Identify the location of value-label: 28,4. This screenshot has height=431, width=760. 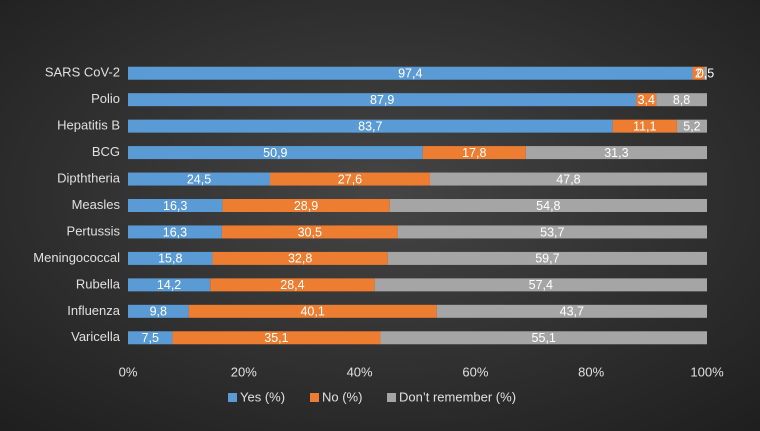
(292, 285).